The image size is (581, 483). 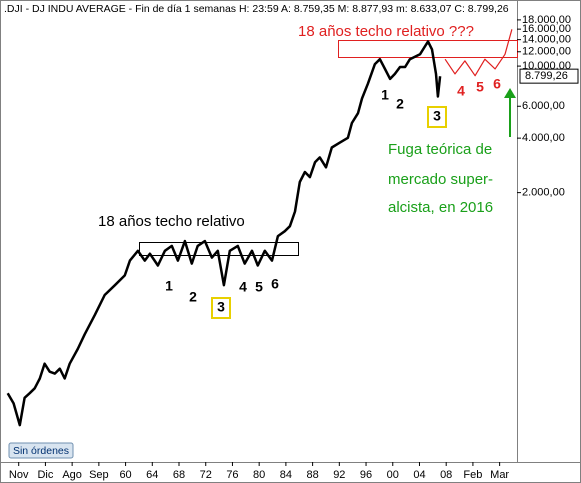 I want to click on y-tick-label: 4.000,00, so click(x=543, y=138).